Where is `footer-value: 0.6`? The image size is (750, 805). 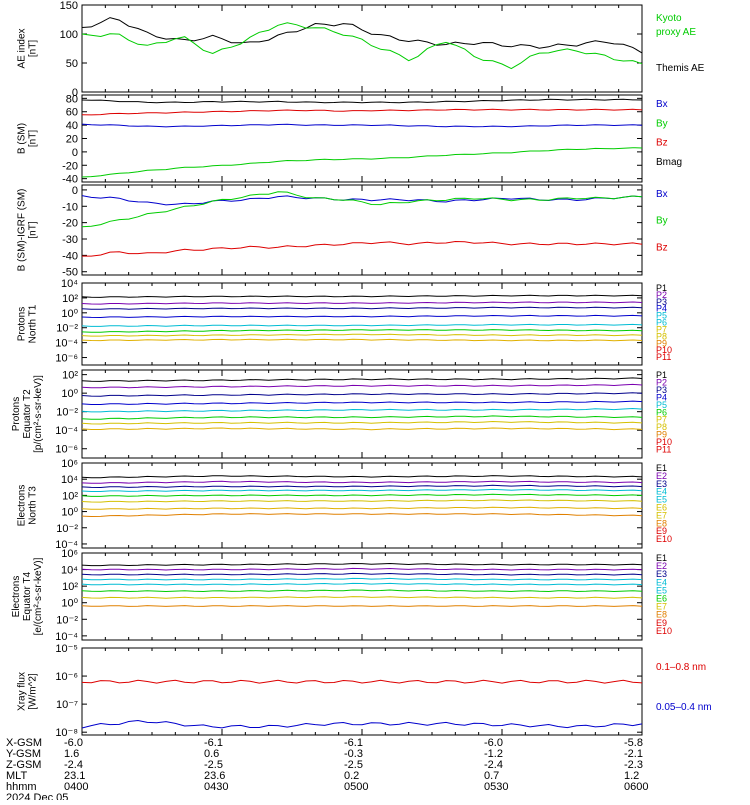
footer-value: 0.6 is located at coordinates (211, 754).